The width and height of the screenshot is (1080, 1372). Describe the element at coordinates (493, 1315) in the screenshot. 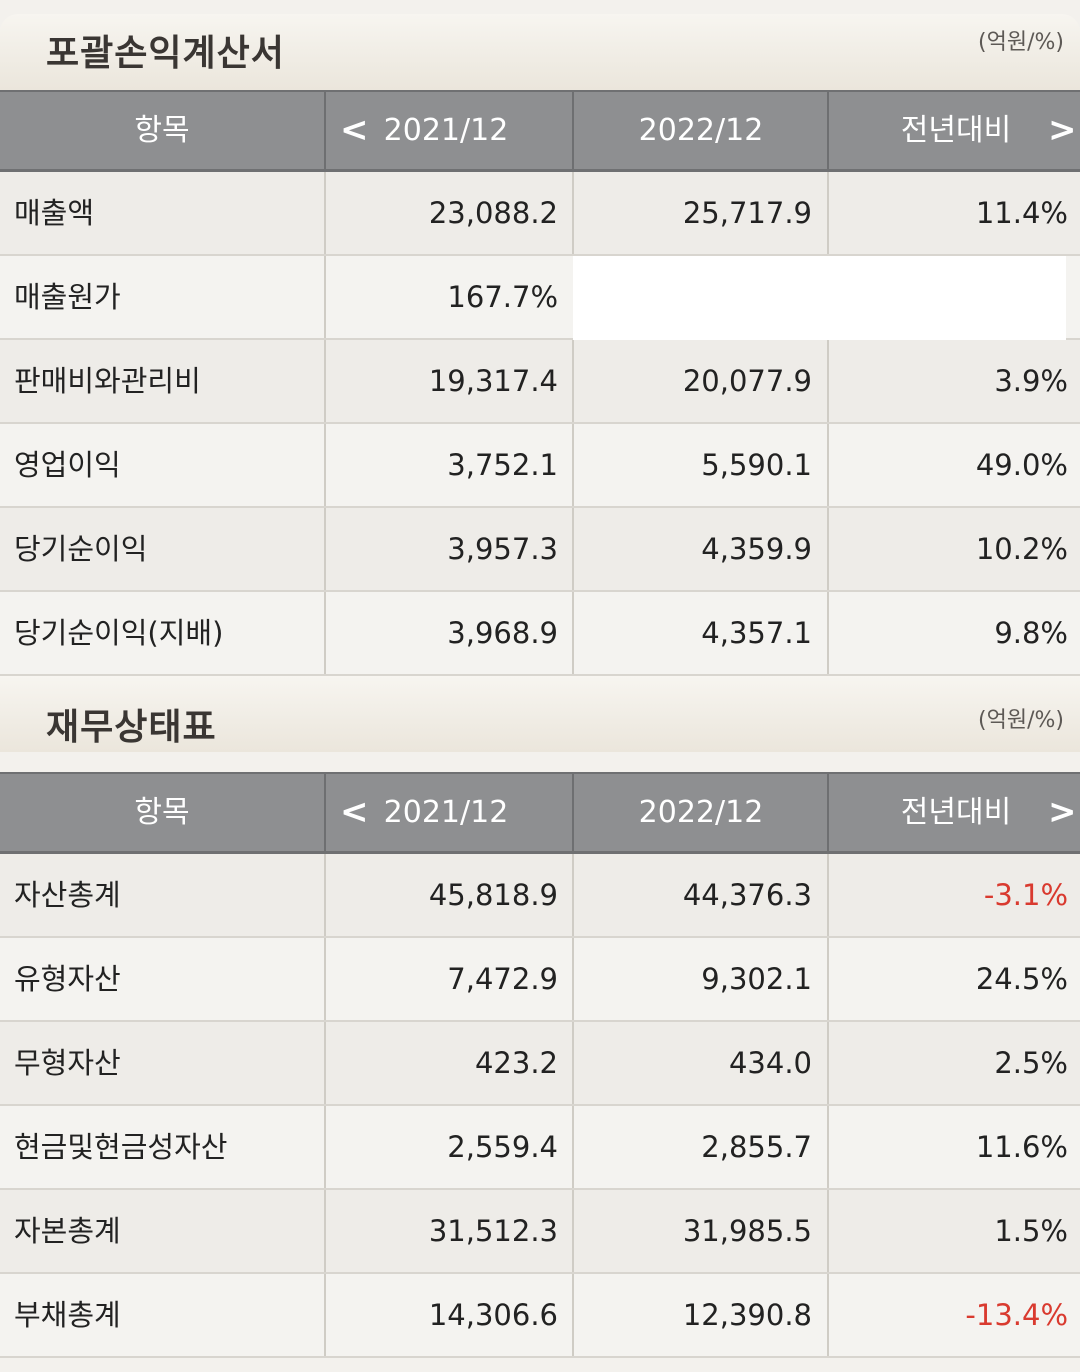

I see `value-2021: 14,306.6` at that location.